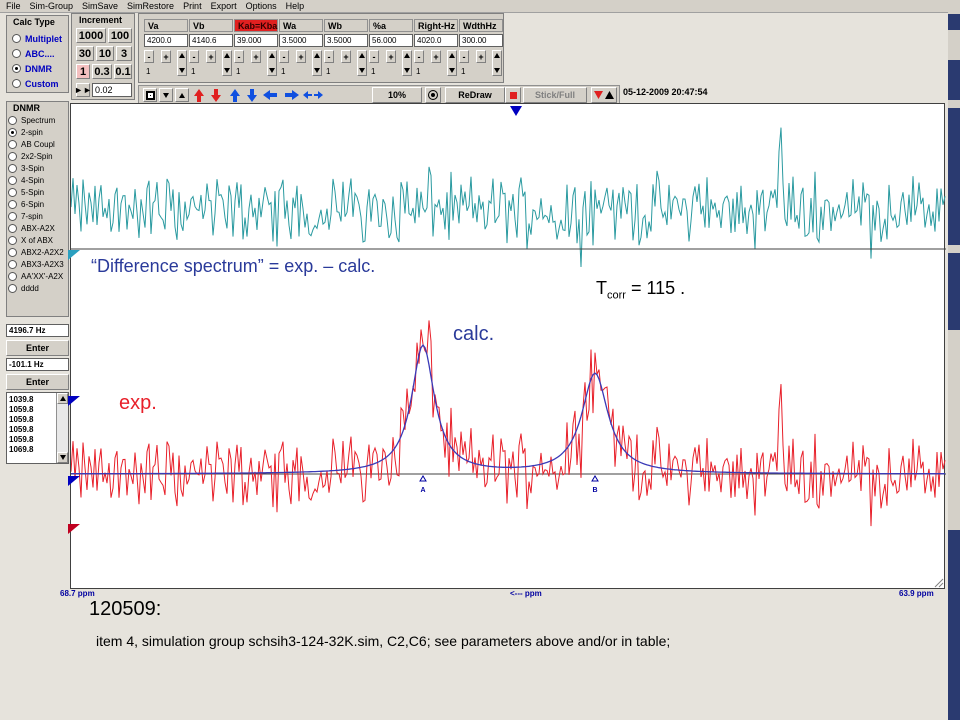 The height and width of the screenshot is (720, 960). Describe the element at coordinates (62, 428) in the screenshot. I see `peak-list-scrollbar` at that location.